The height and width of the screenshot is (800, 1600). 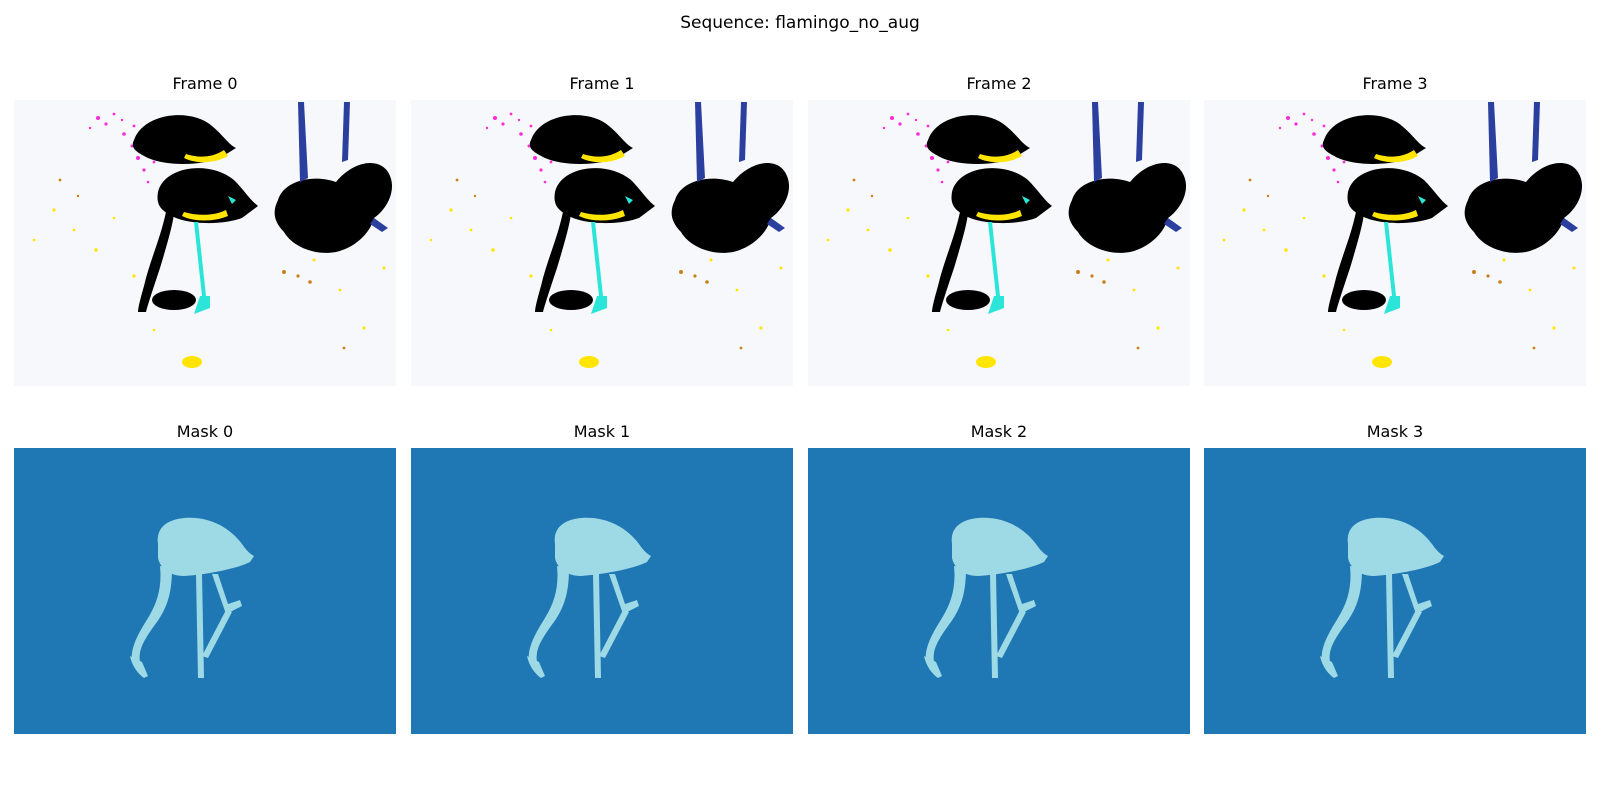 What do you see at coordinates (602, 431) in the screenshot?
I see `mask-1-title: Mask 1` at bounding box center [602, 431].